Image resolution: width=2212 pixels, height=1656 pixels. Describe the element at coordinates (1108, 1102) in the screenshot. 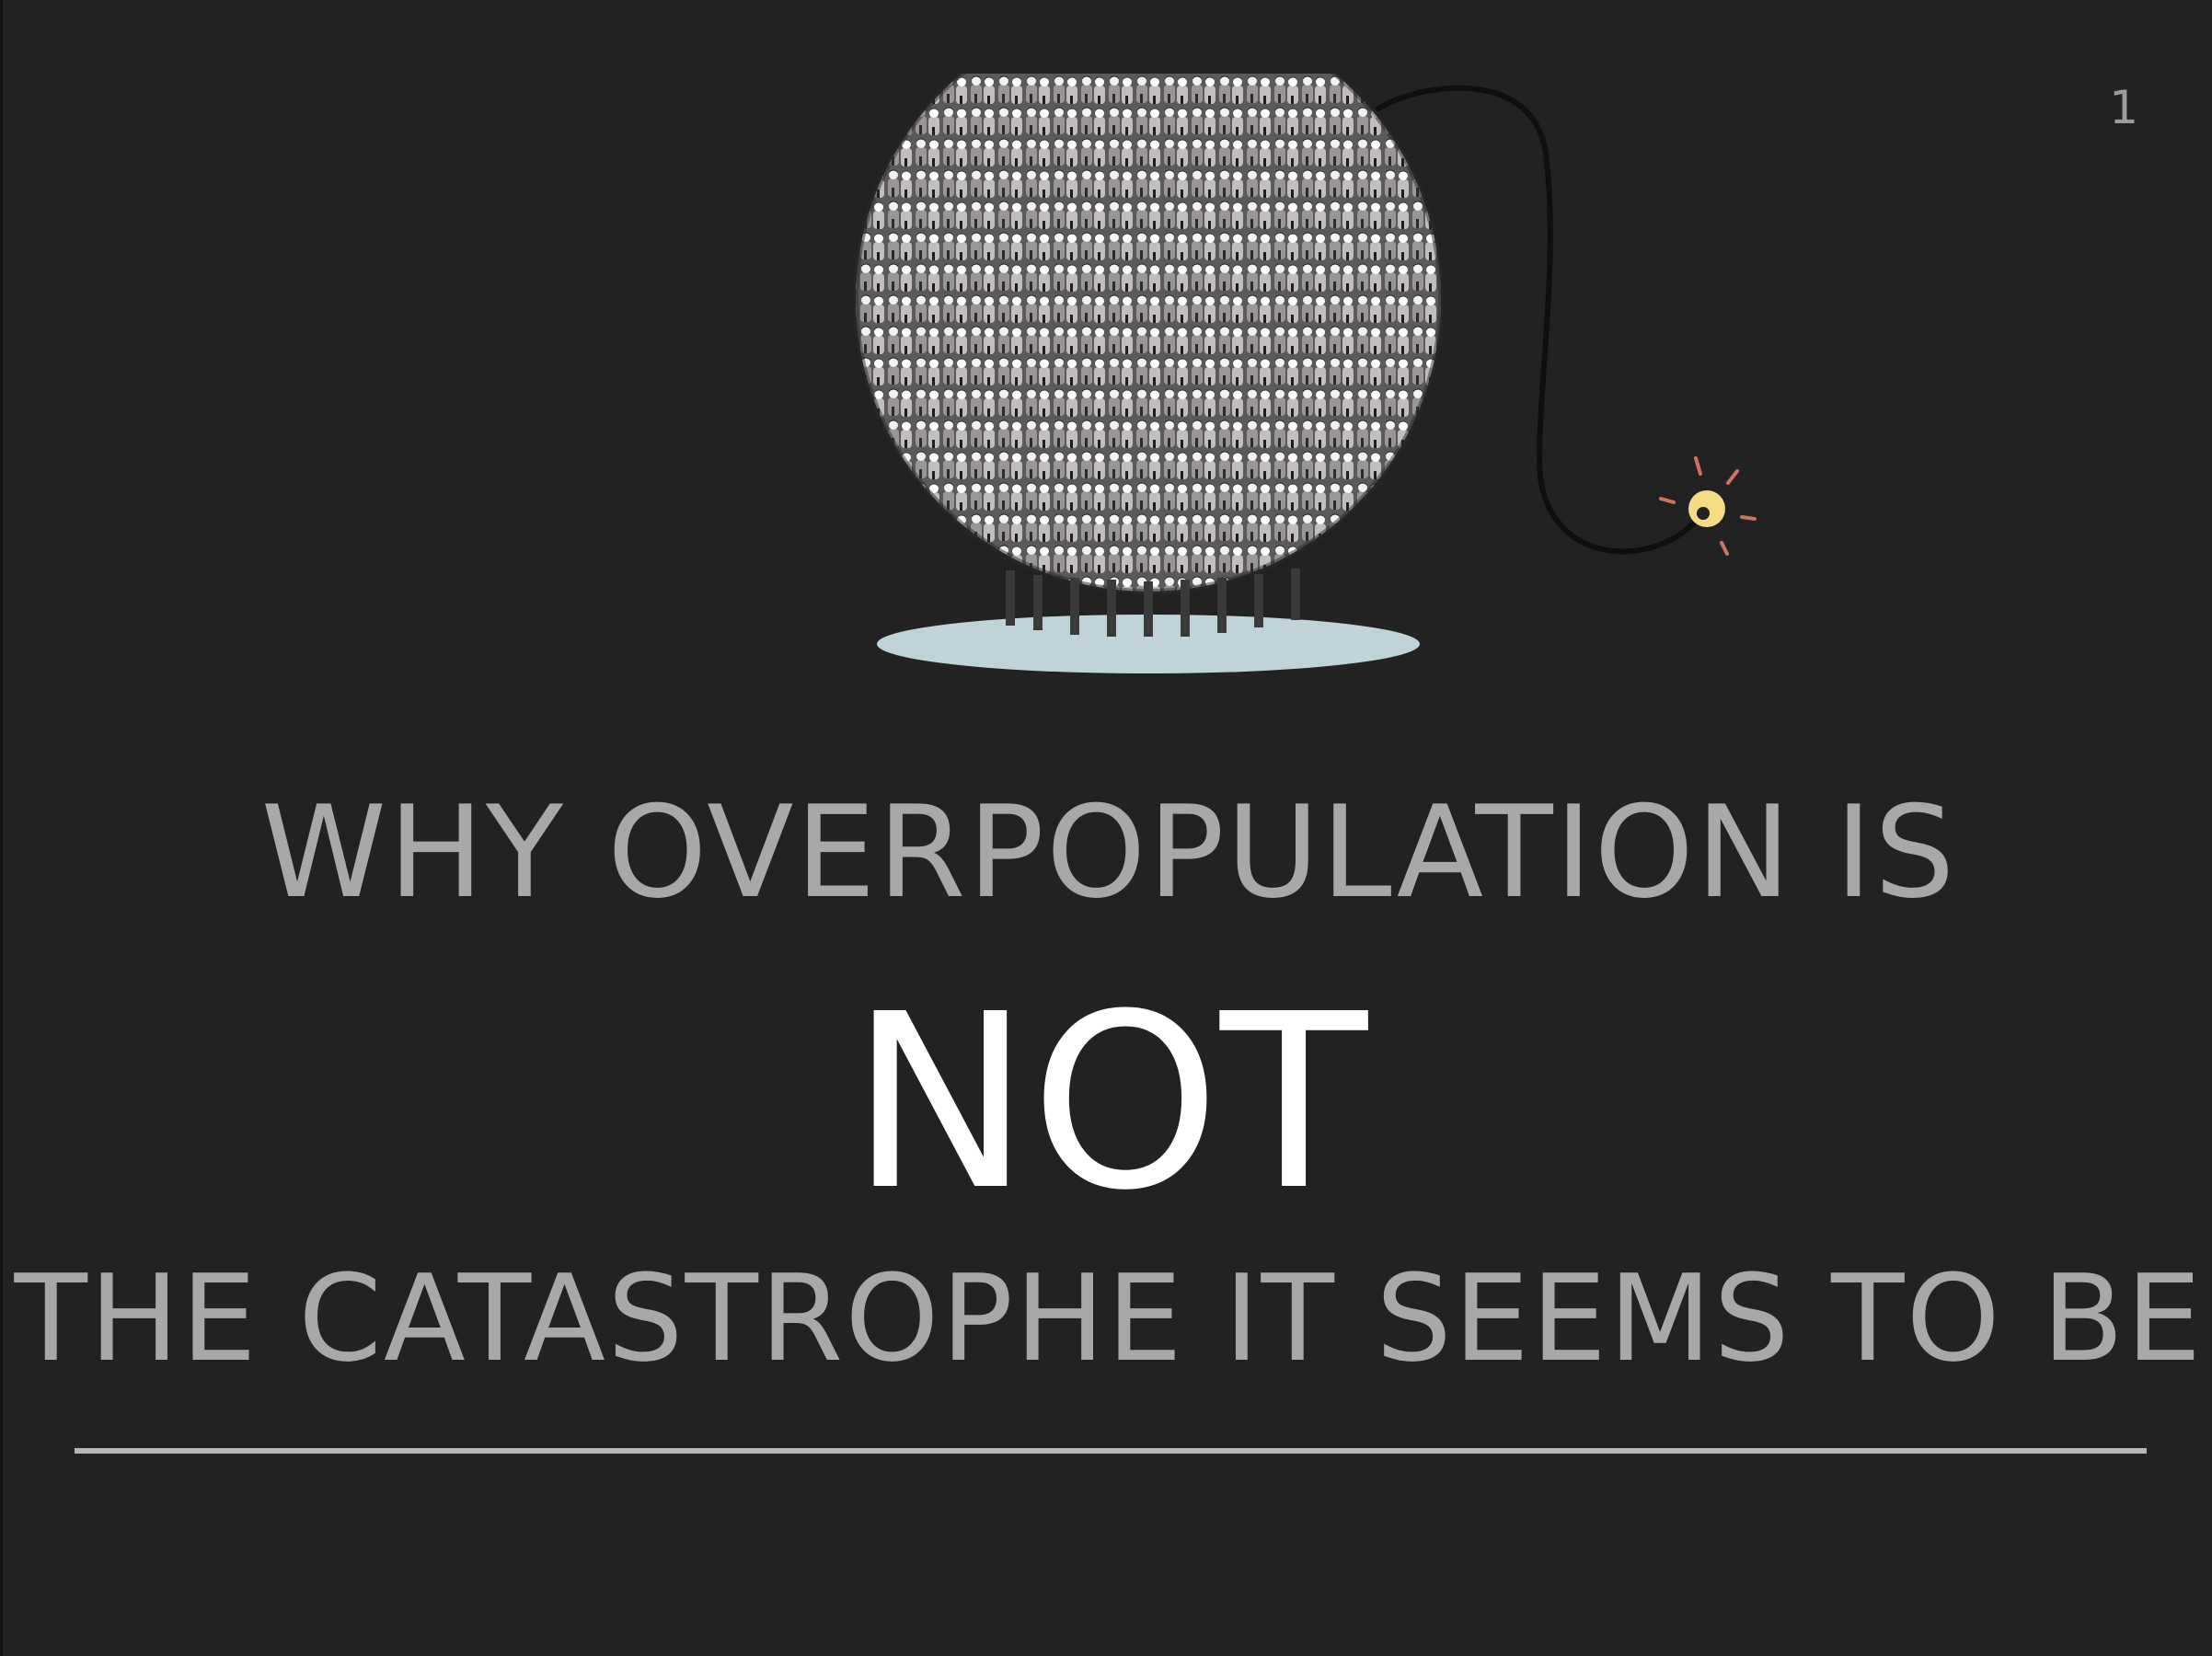

I see `title-emphasis: NOT` at that location.